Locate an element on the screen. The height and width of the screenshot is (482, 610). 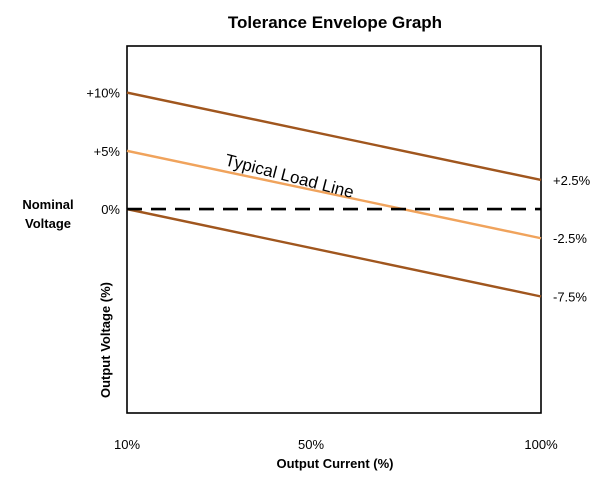
x-tick-label-2: 50% is located at coordinates (311, 444).